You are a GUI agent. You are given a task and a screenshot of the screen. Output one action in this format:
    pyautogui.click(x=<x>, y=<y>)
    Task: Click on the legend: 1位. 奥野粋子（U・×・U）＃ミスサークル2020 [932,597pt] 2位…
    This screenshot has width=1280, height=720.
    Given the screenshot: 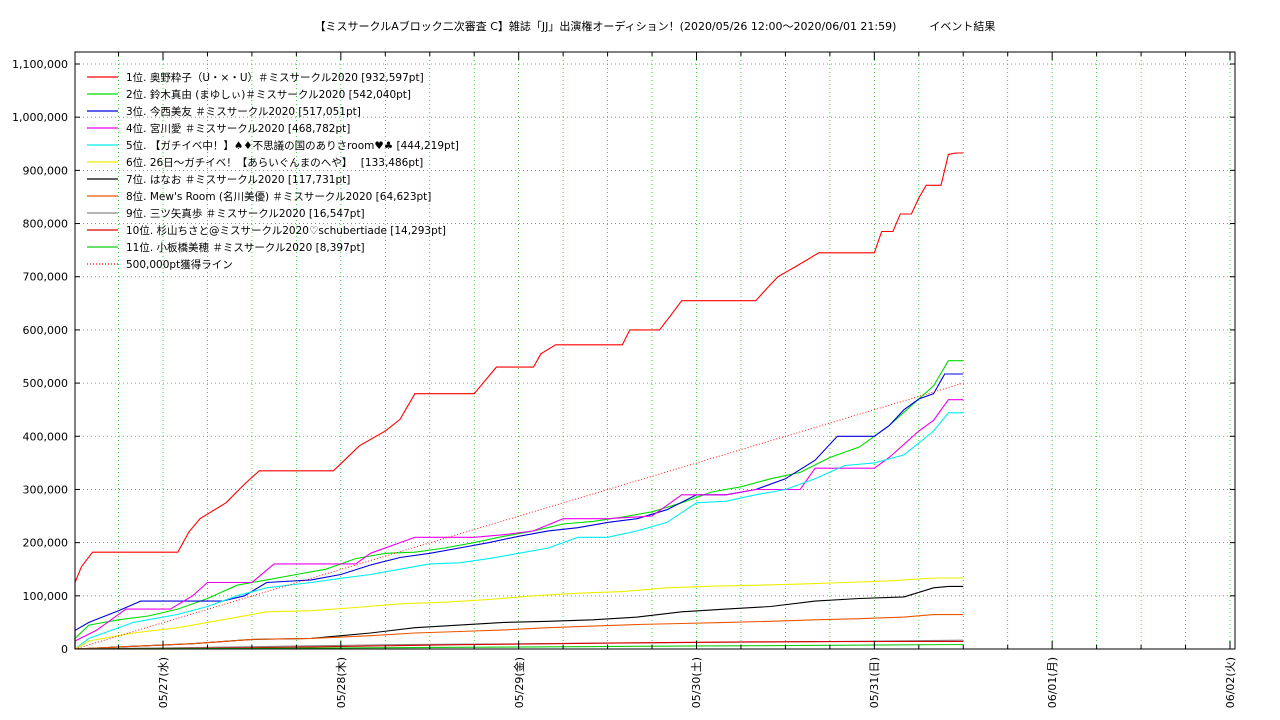 What is the action you would take?
    pyautogui.click(x=273, y=171)
    